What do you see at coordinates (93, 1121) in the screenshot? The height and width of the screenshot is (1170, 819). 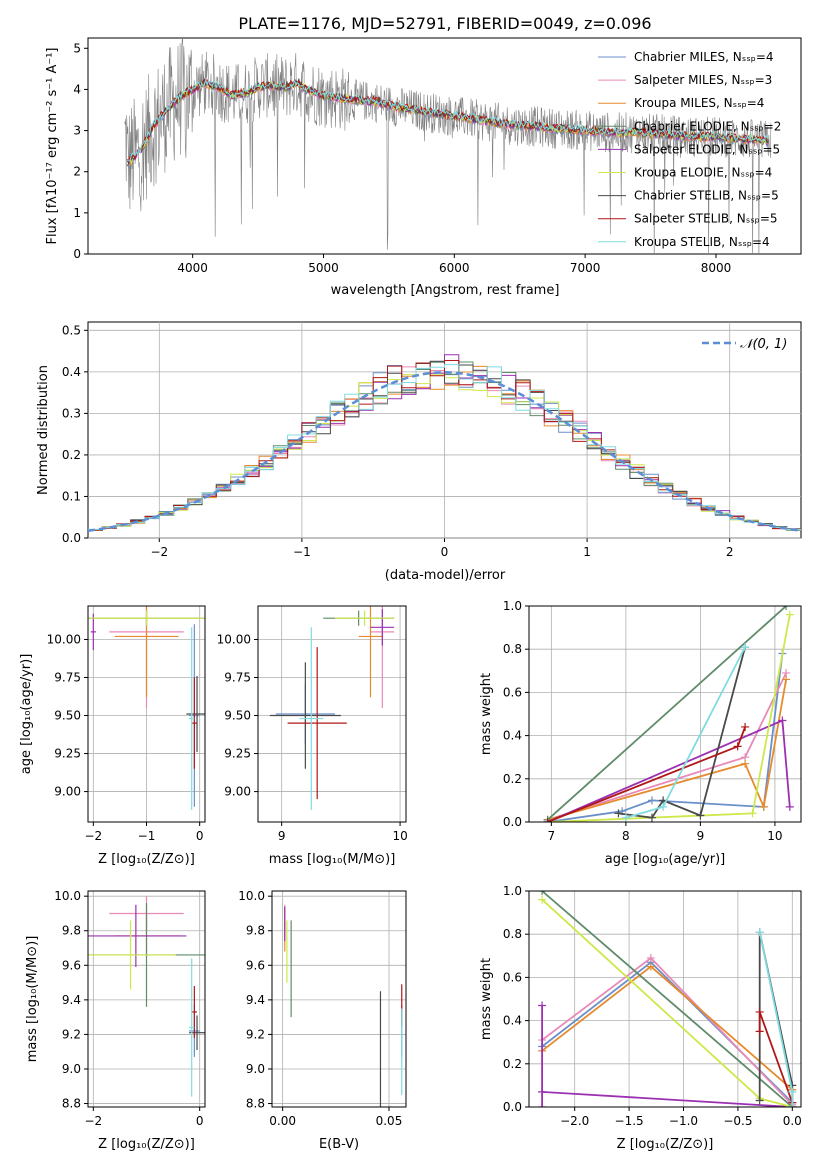 I see `x-tick-label: −2` at bounding box center [93, 1121].